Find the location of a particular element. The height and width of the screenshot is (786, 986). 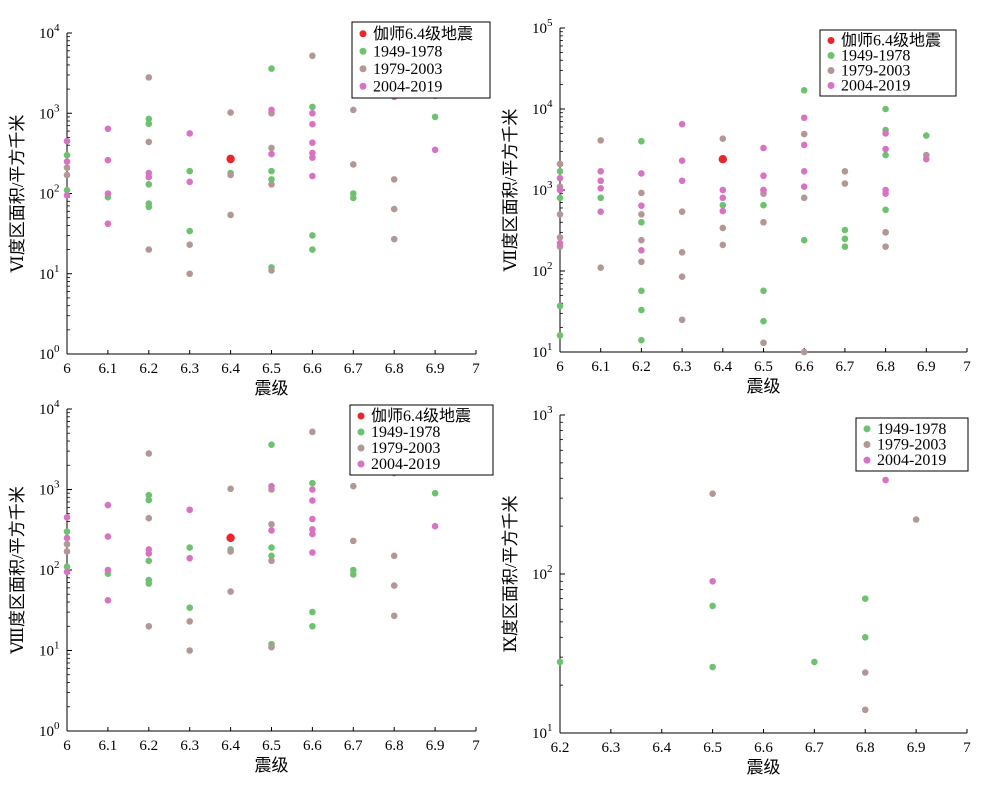

legend-box is located at coordinates (912, 444).